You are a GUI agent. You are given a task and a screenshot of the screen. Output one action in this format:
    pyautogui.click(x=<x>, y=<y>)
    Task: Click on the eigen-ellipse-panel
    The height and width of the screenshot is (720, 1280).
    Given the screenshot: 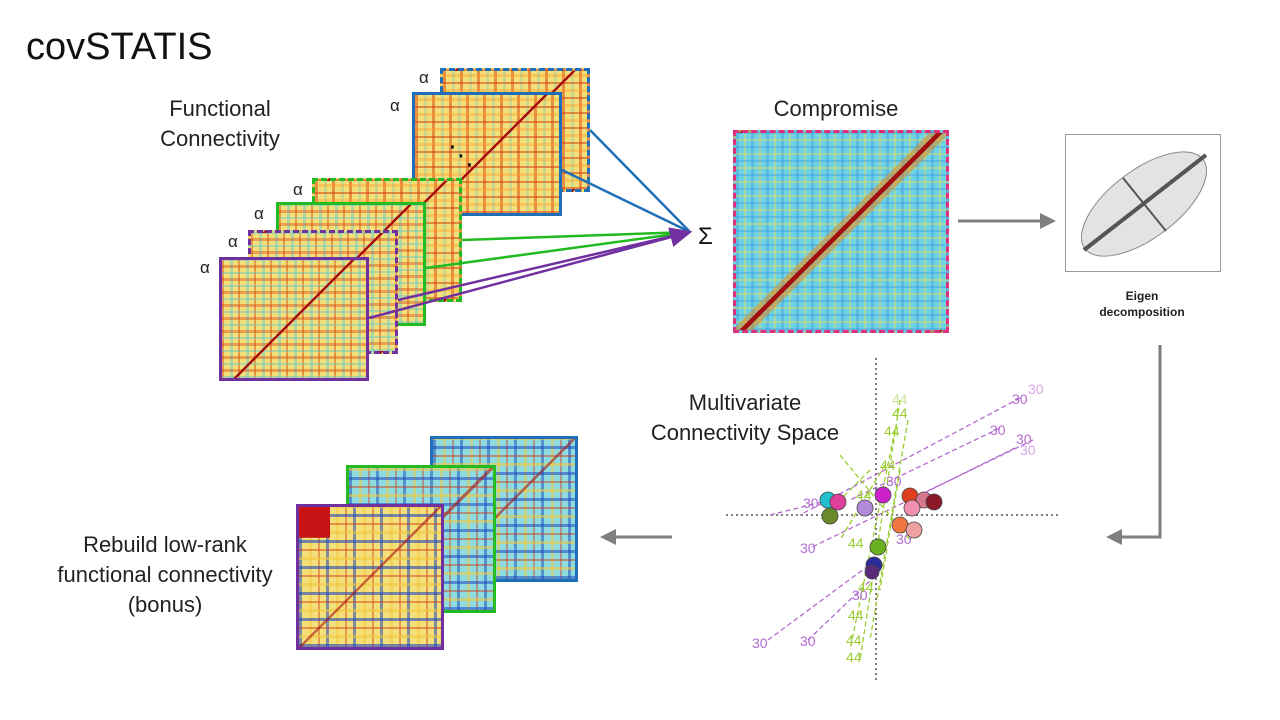 What is the action you would take?
    pyautogui.click(x=1143, y=203)
    